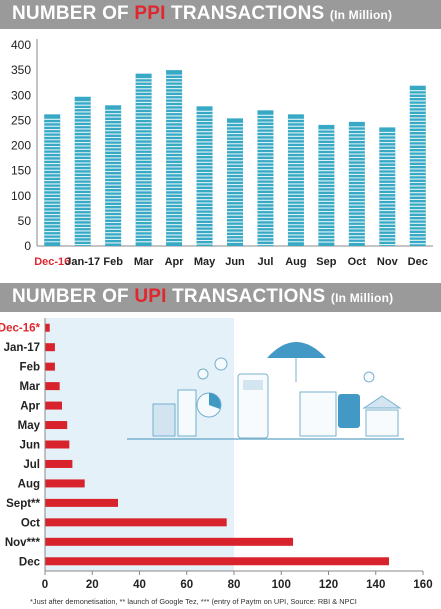 The height and width of the screenshot is (609, 441). What do you see at coordinates (30, 562) in the screenshot?
I see `y-category-label: Dec` at bounding box center [30, 562].